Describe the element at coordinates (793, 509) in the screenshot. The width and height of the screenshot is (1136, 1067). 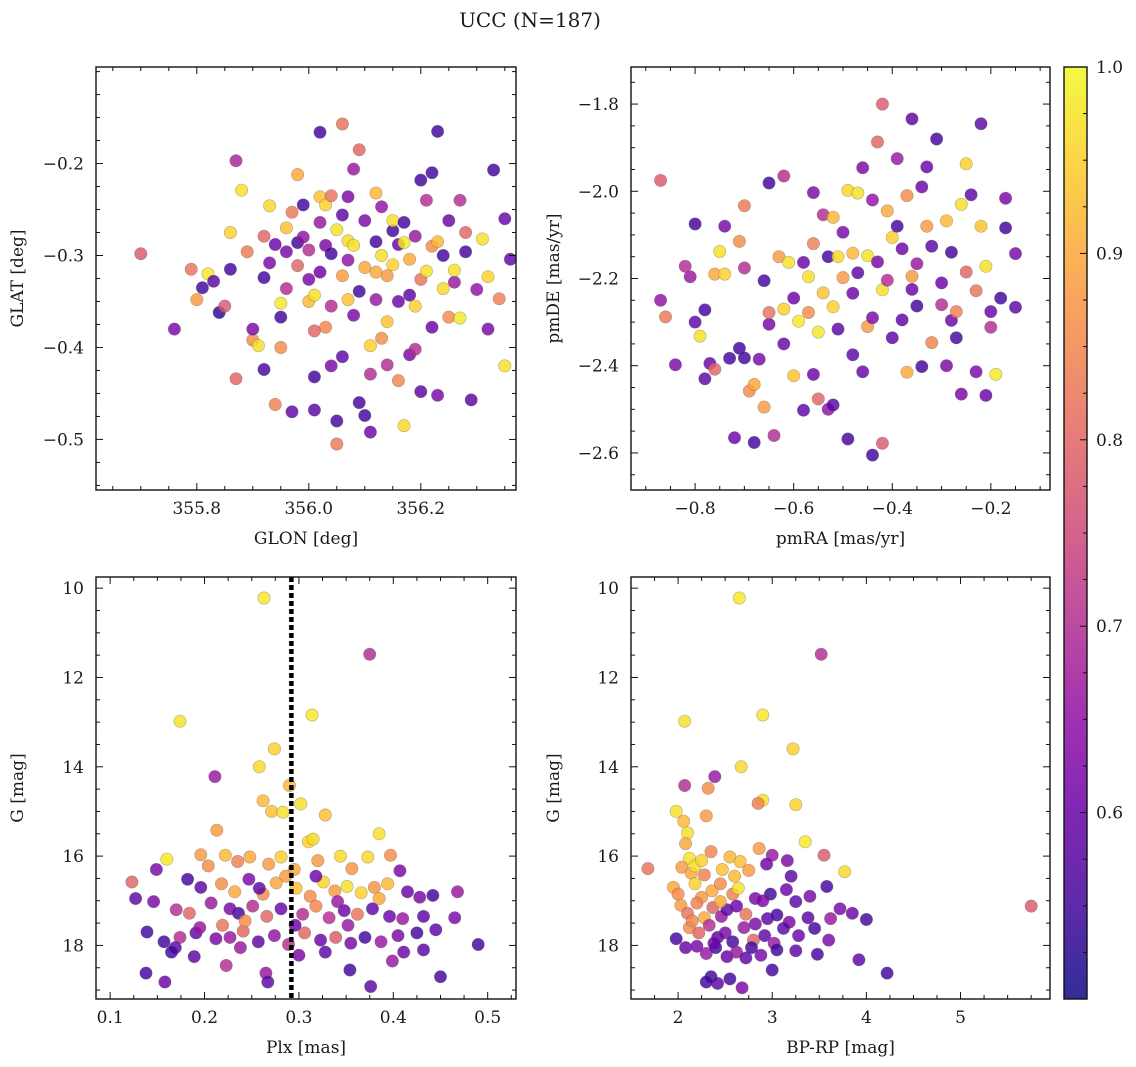
I see `x-tick-label: −0.6` at that location.